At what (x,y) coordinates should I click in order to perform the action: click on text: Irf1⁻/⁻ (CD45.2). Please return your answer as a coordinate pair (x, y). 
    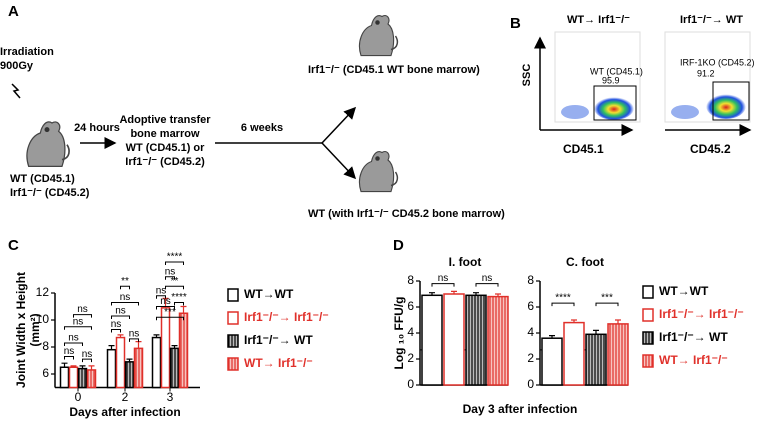
    Looking at the image, I should click on (165, 162).